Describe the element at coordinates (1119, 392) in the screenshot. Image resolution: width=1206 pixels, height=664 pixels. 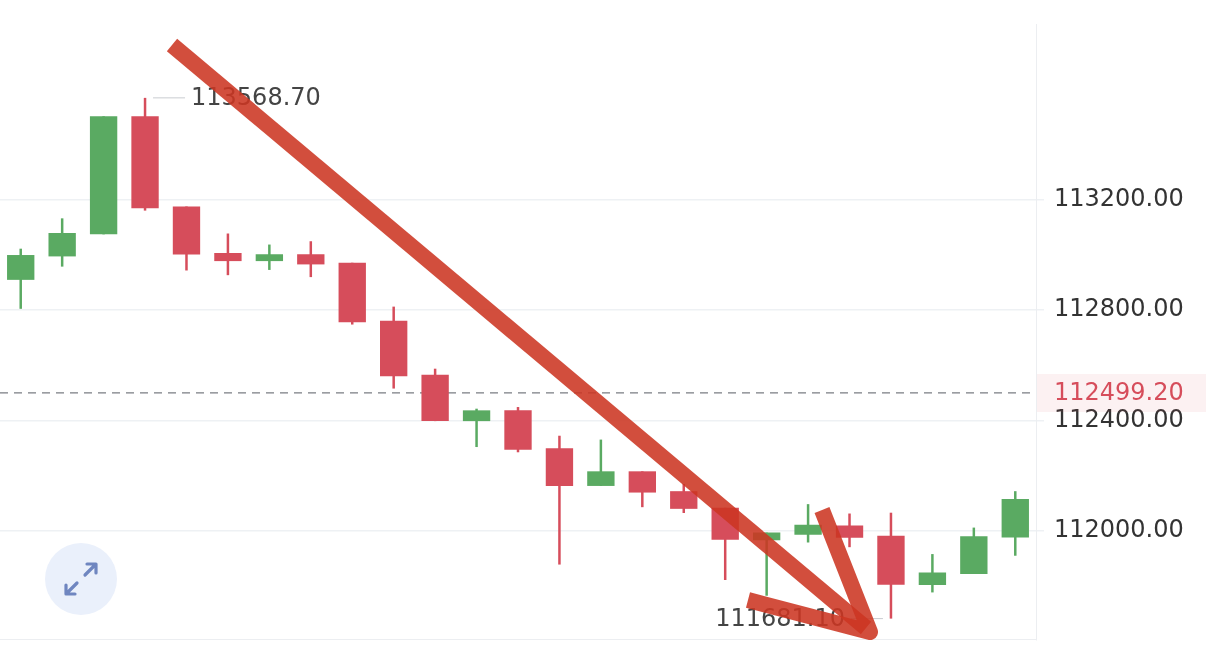
I see `ref-line-label: 112499.20` at that location.